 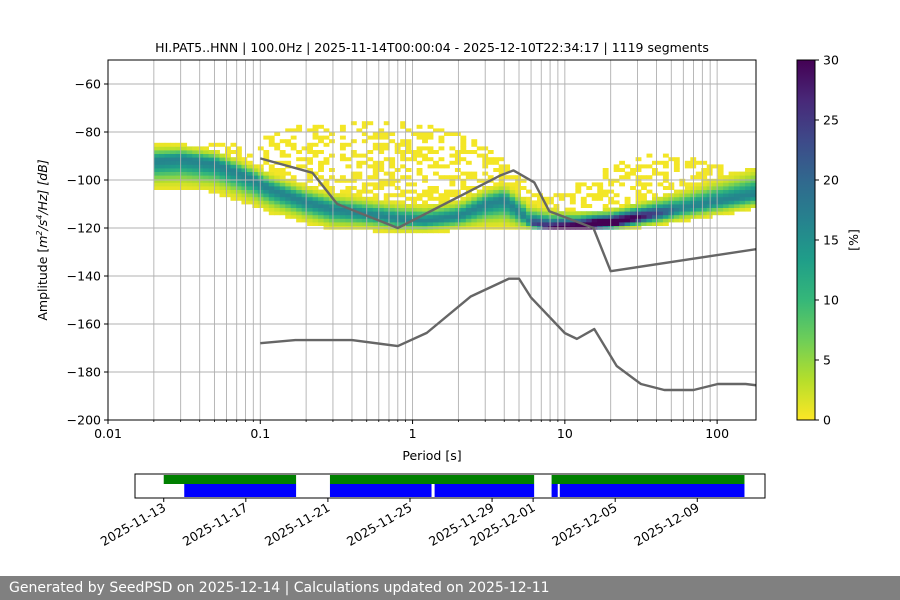 I want to click on timeline-tick-label: 2025-12-09, so click(x=666, y=524).